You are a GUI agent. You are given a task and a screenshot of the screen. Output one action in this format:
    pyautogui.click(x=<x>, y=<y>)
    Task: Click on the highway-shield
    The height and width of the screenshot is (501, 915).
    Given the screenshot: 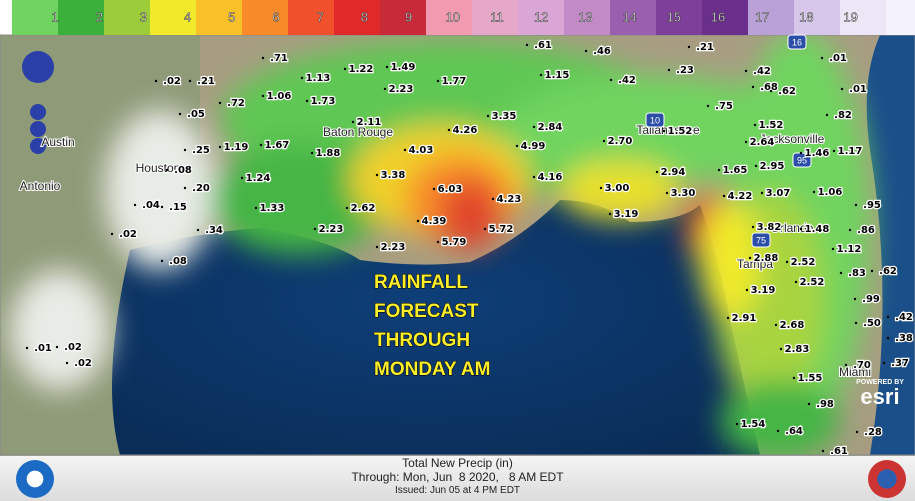 What is the action you would take?
    pyautogui.click(x=797, y=42)
    